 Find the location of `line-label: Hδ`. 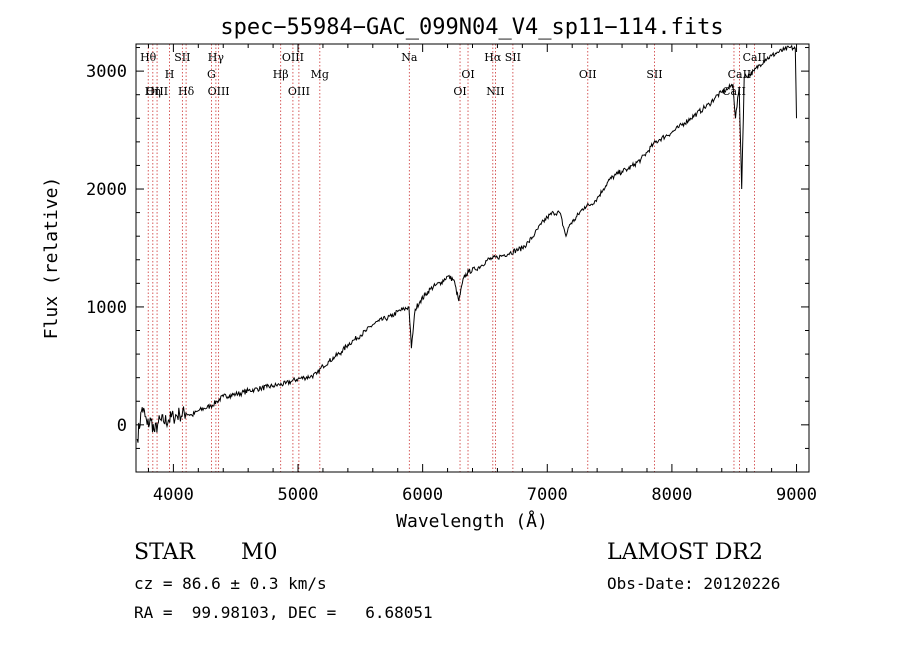

line-label: Hδ is located at coordinates (186, 91).